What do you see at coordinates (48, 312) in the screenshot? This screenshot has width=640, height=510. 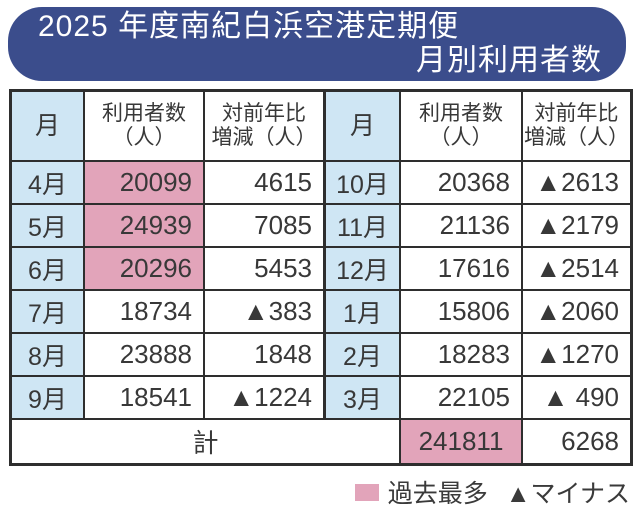 I see `month-cell: 7月` at bounding box center [48, 312].